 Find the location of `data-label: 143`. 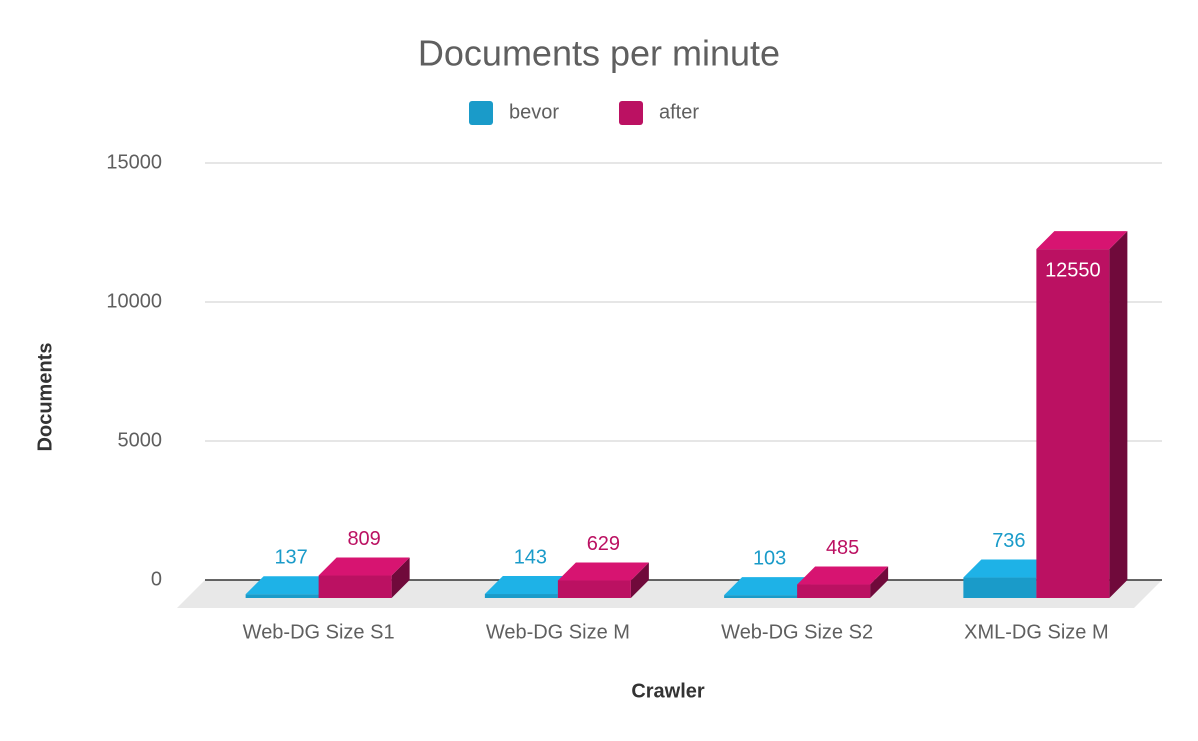

data-label: 143 is located at coordinates (530, 557).